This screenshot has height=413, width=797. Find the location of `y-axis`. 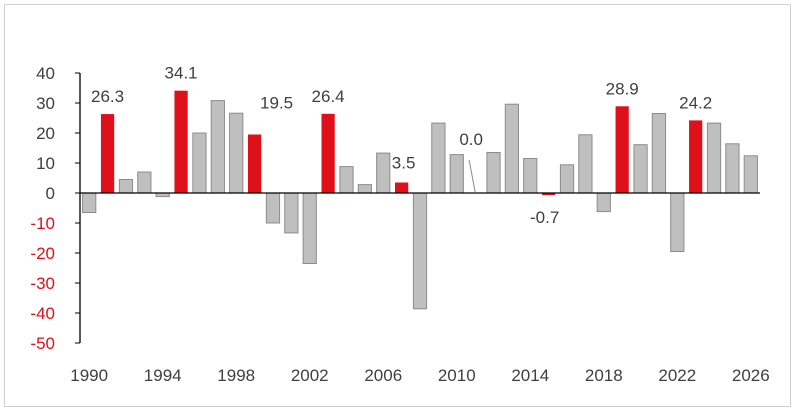

y-axis is located at coordinates (78, 208).